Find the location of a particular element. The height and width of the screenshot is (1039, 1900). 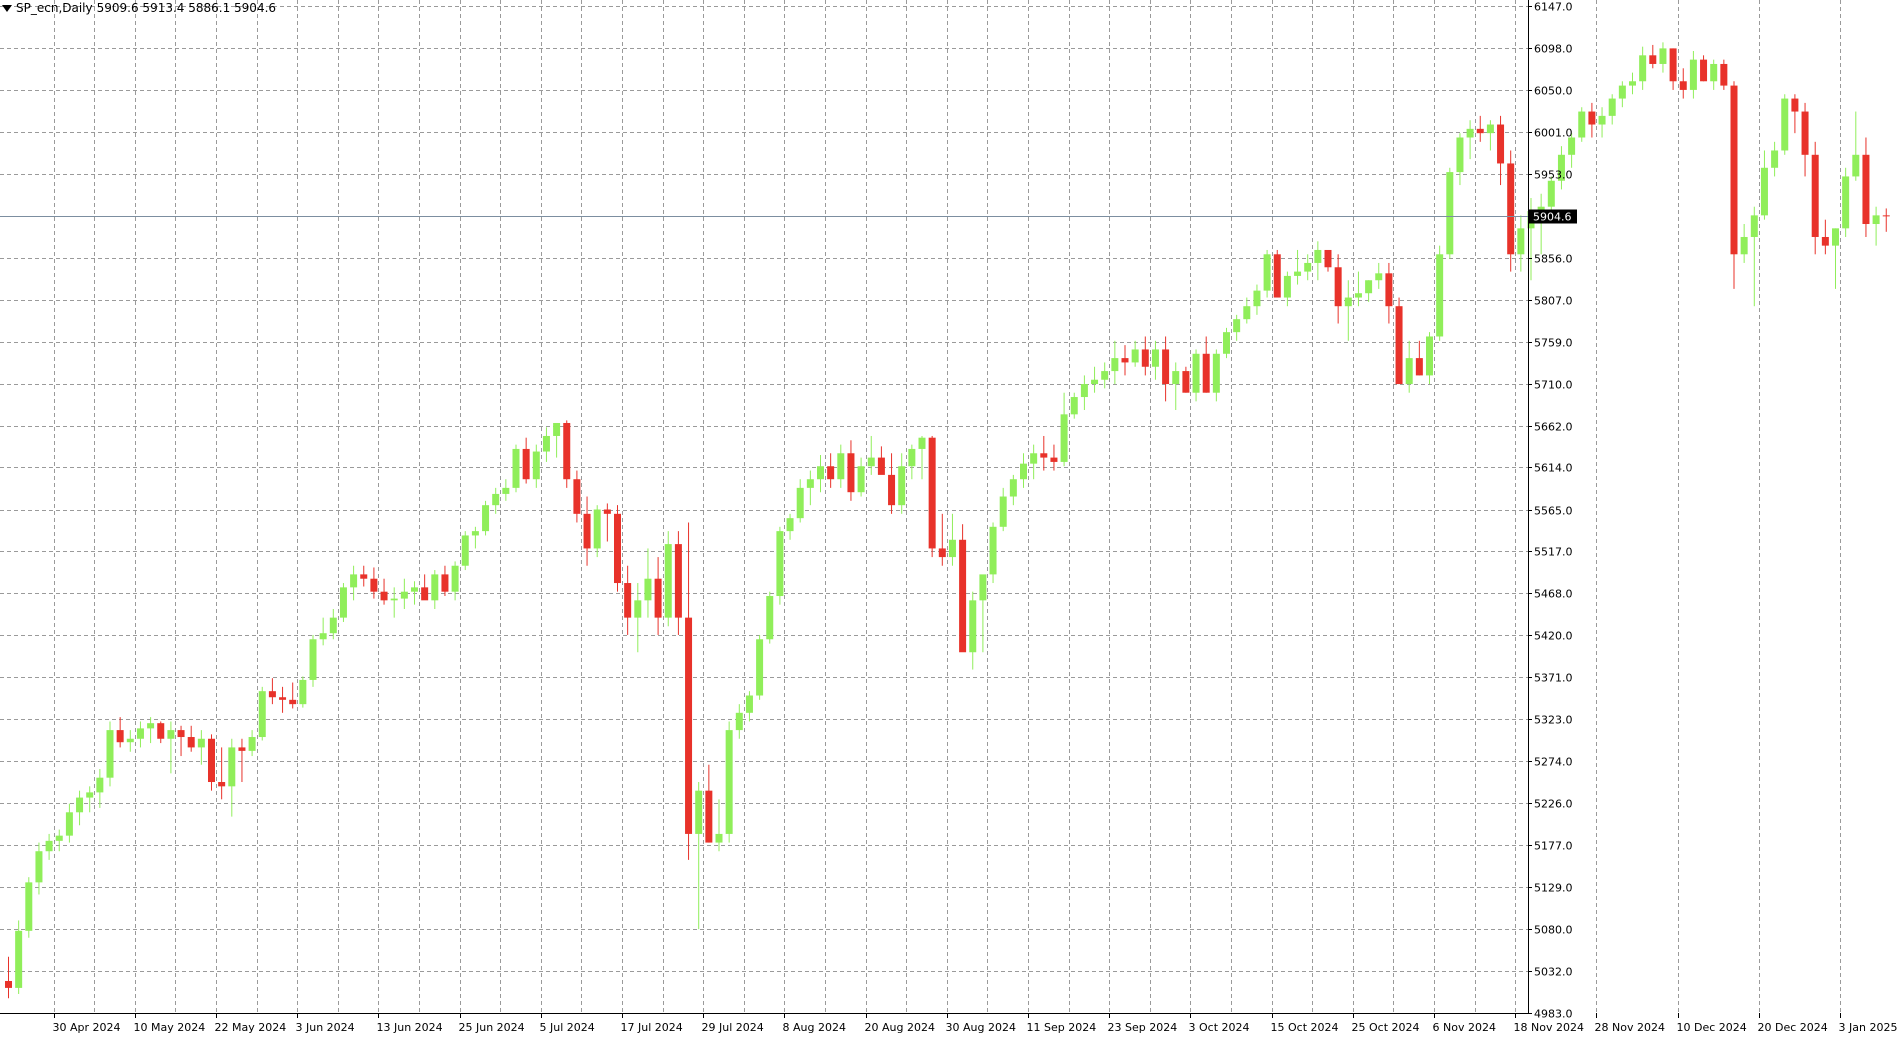

x-tick-label: 17 Jul 2024 is located at coordinates (652, 1027).